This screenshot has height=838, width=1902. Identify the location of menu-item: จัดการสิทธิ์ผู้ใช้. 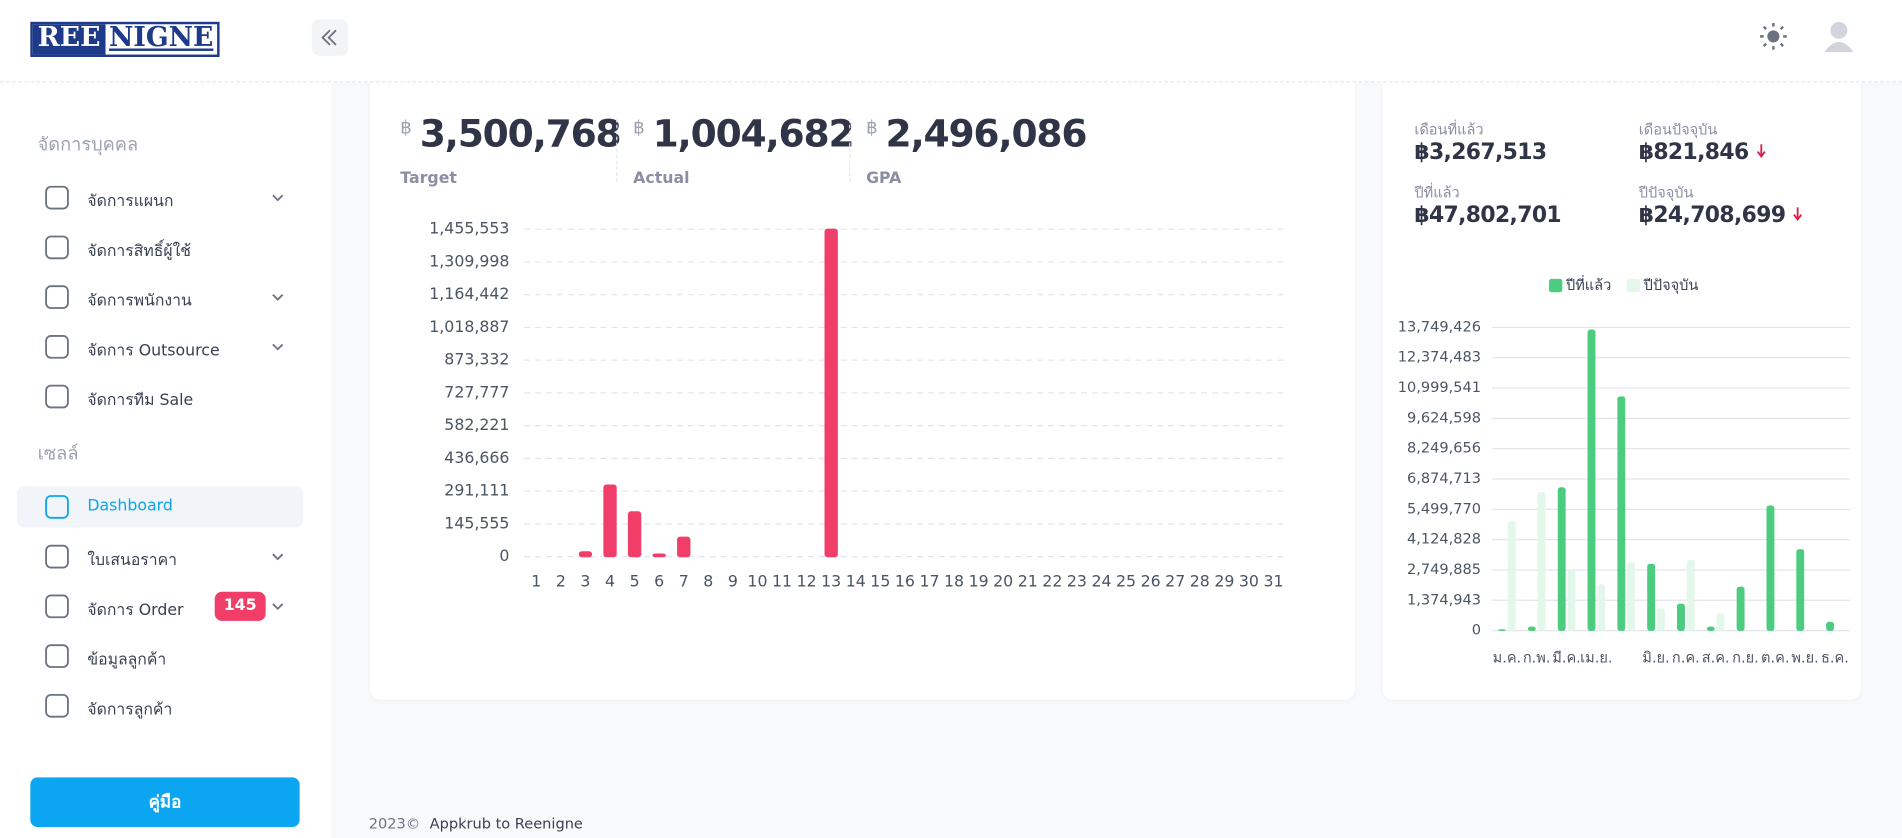
(160, 247).